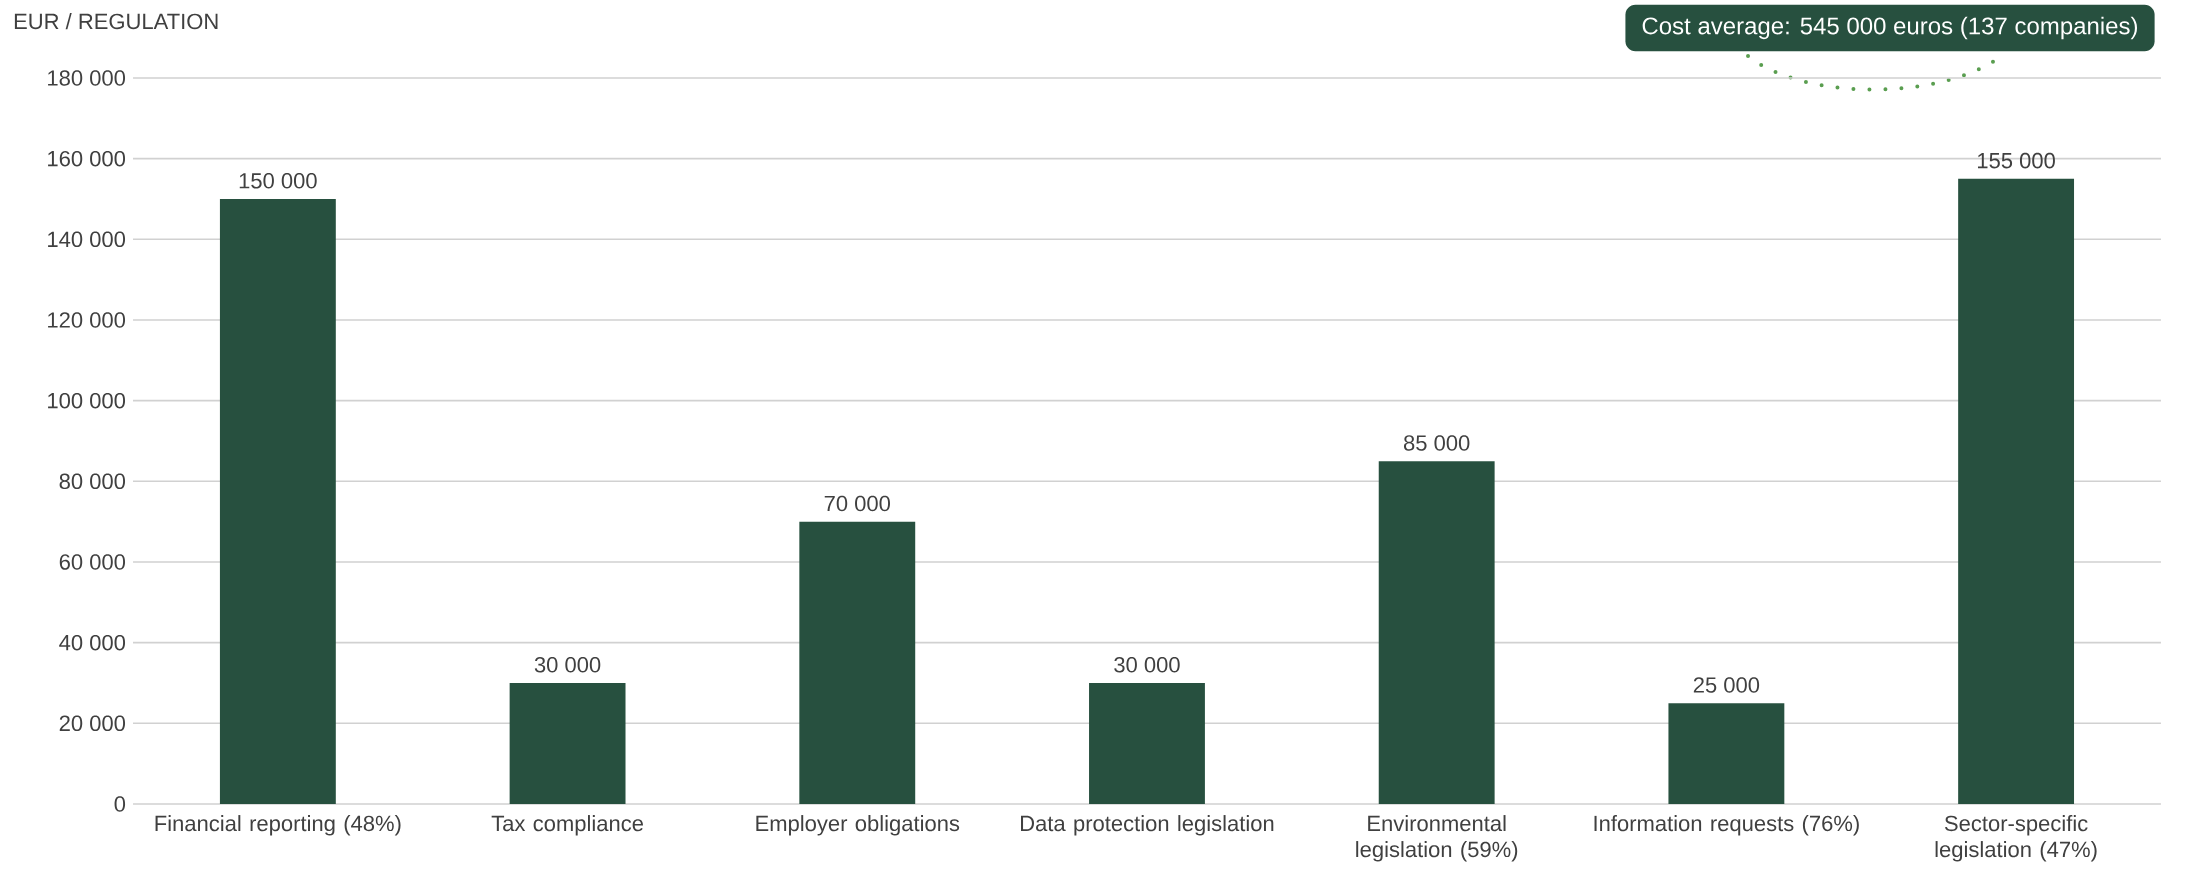 Image resolution: width=2193 pixels, height=882 pixels. I want to click on data-label: 70 000, so click(857, 503).